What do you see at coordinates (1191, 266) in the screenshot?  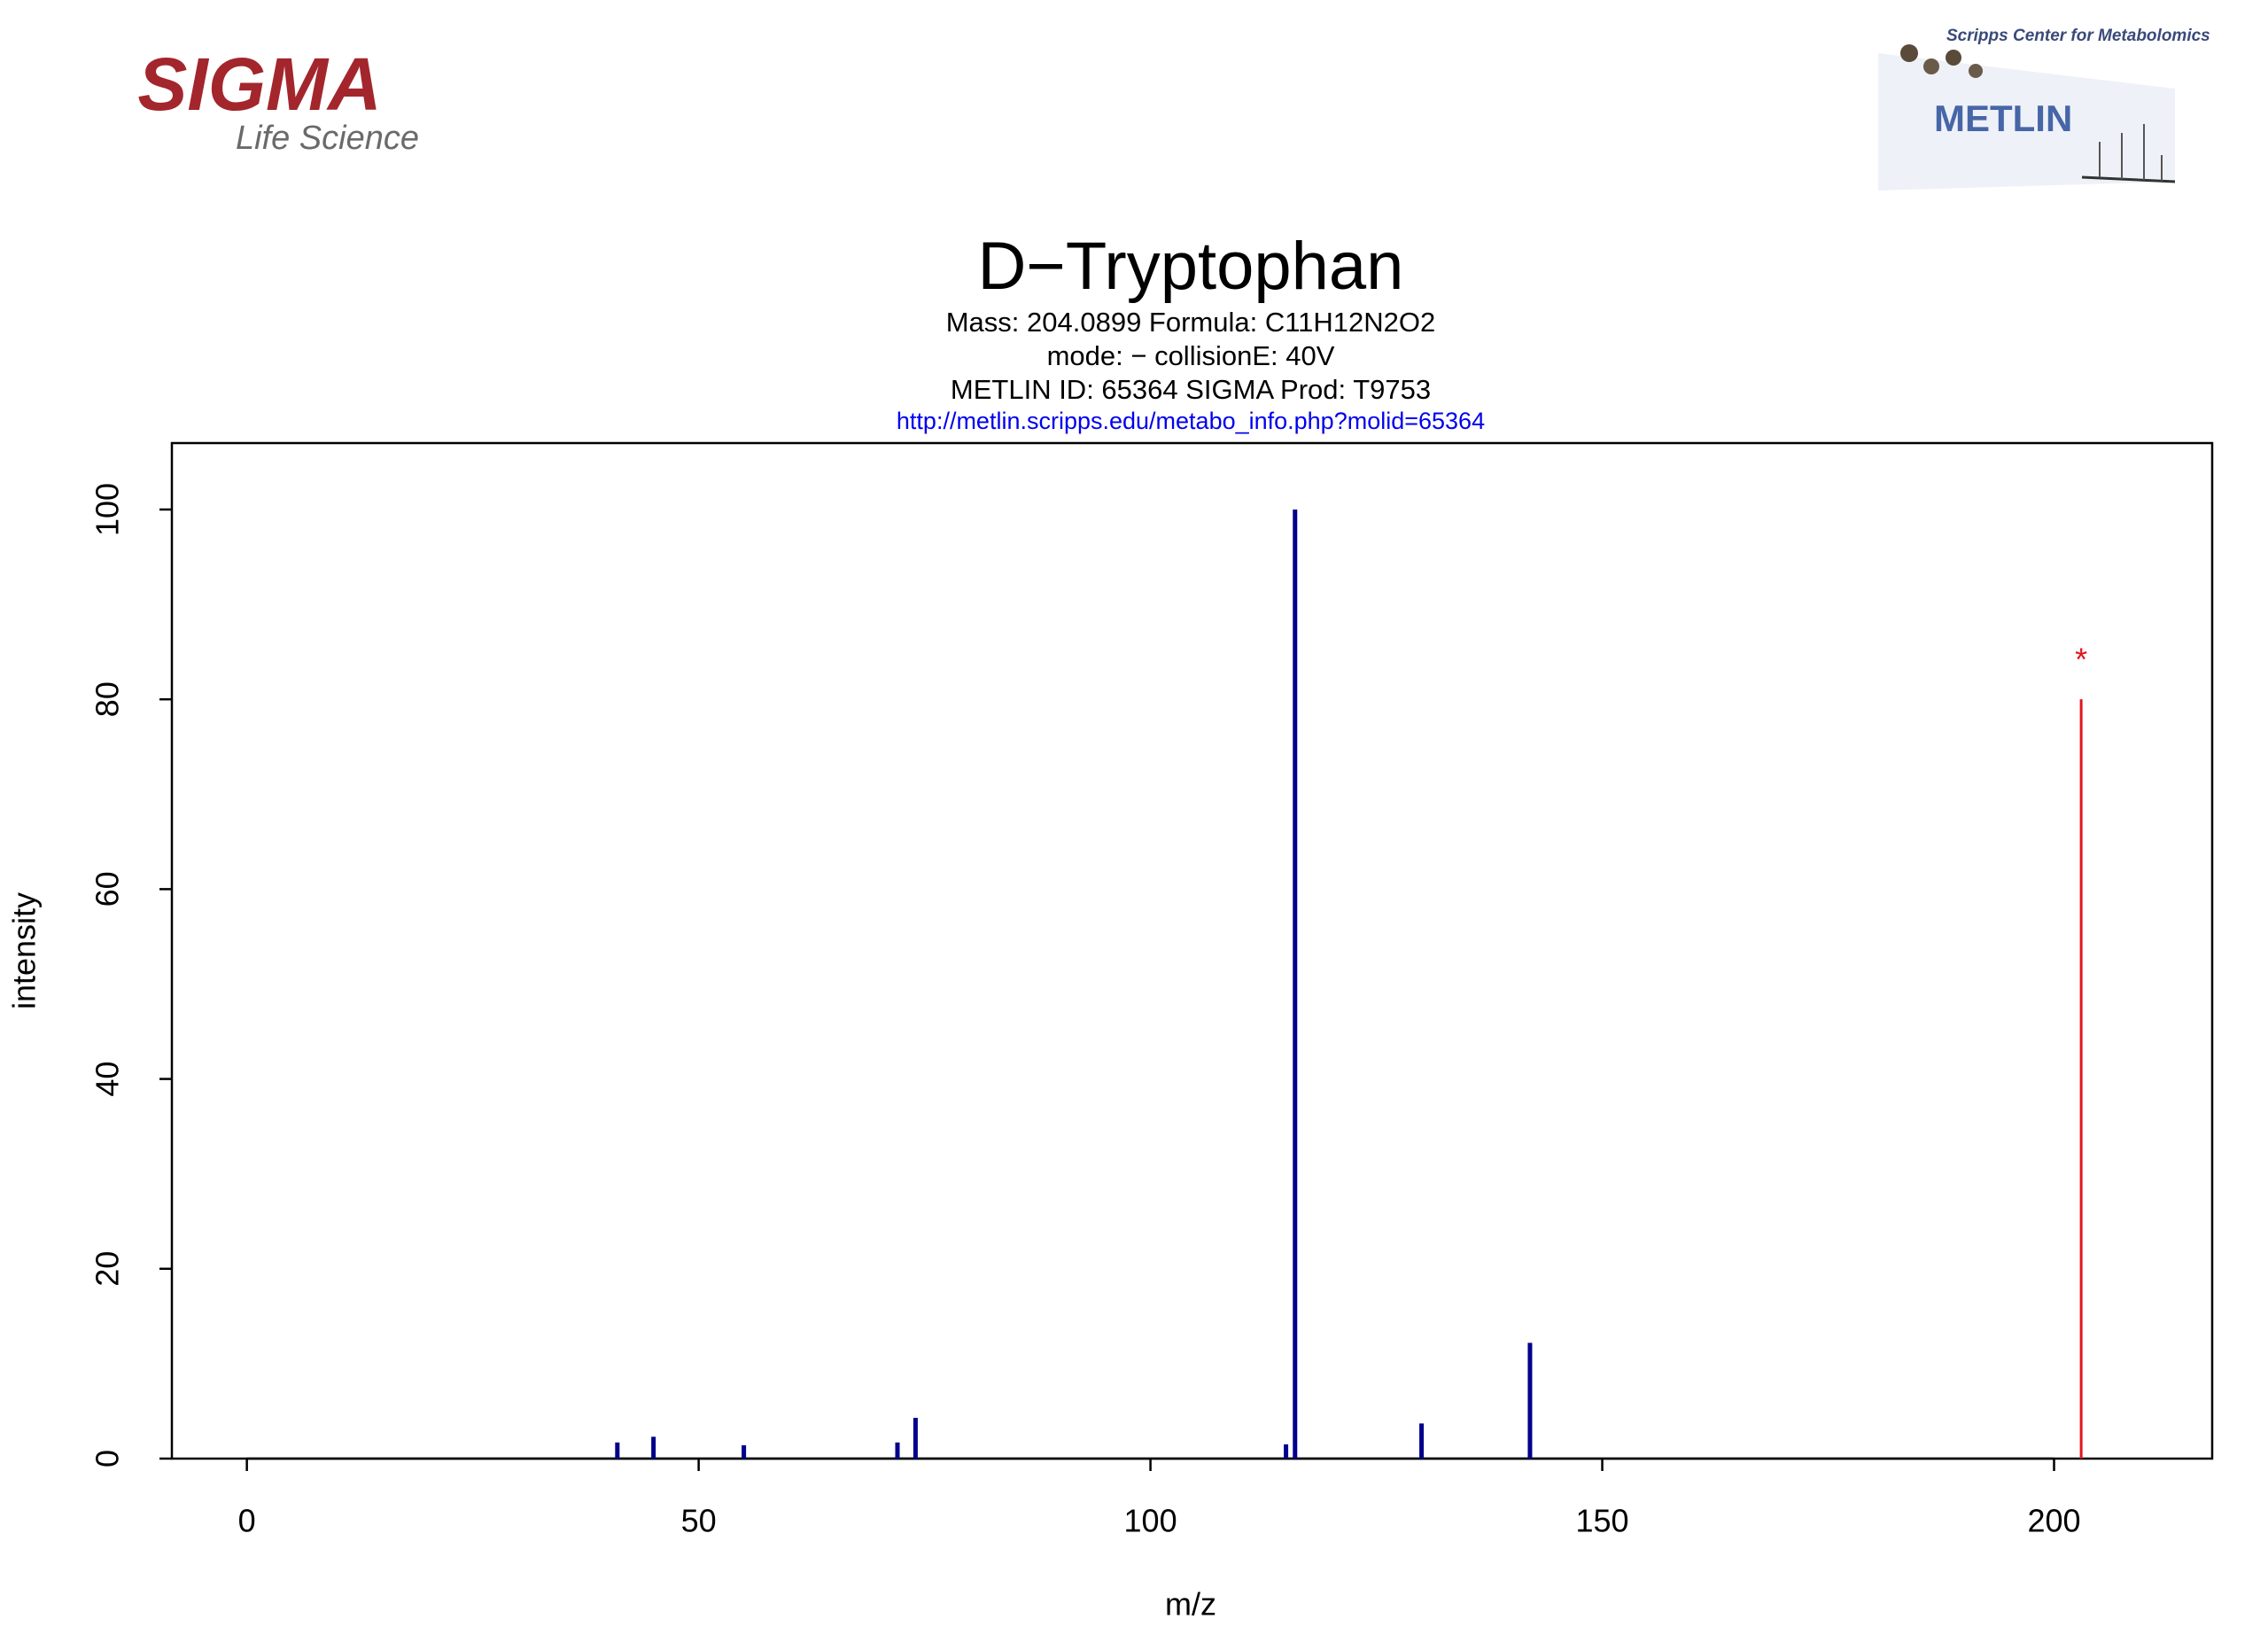 I see `chart-title: D−Tryptophan` at bounding box center [1191, 266].